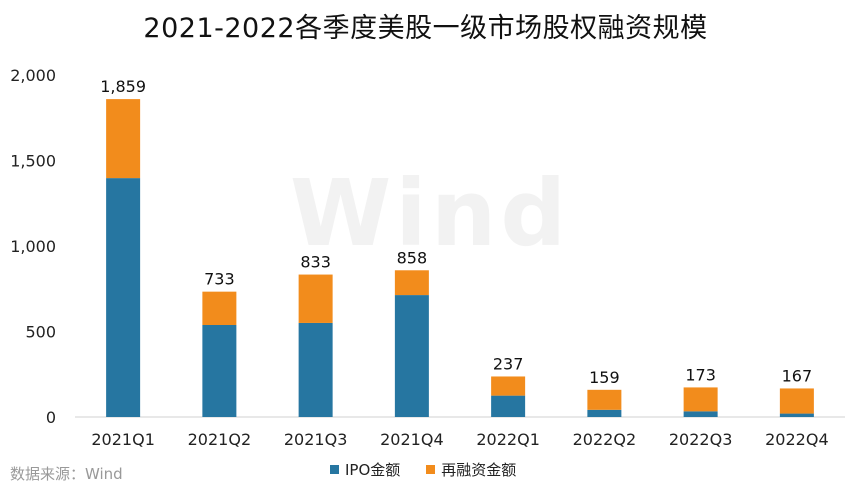 The height and width of the screenshot is (489, 851). What do you see at coordinates (797, 439) in the screenshot?
I see `x-tick-label: 2022Q4` at bounding box center [797, 439].